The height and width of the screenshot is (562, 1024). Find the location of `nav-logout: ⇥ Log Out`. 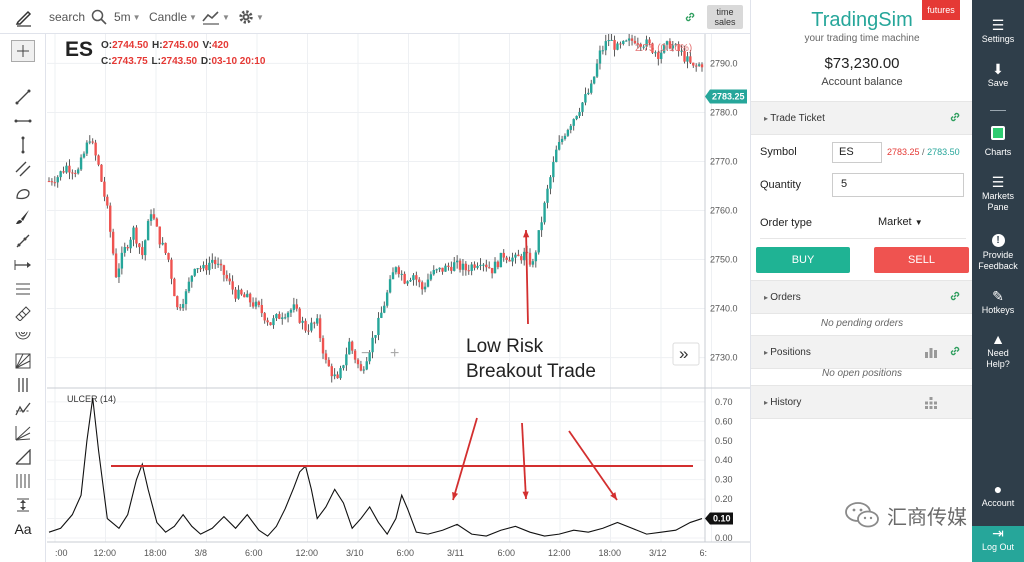

nav-logout: ⇥ Log Out is located at coordinates (998, 544).